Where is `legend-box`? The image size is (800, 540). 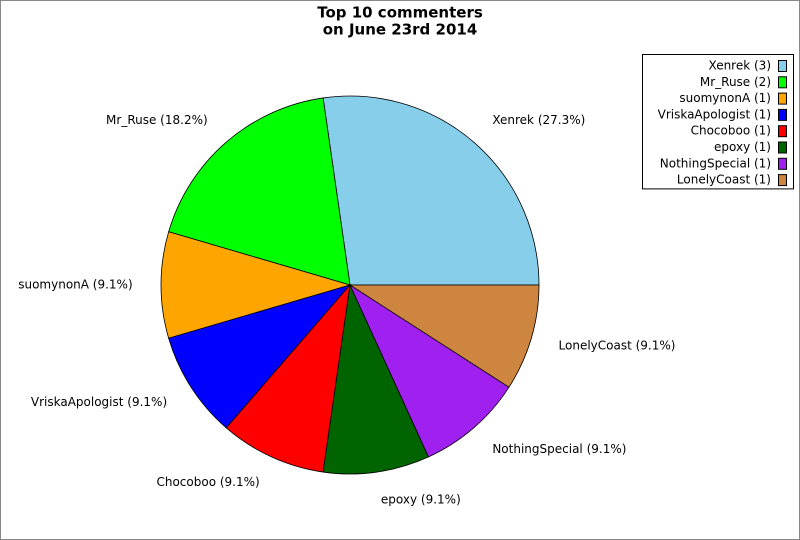
legend-box is located at coordinates (718, 122).